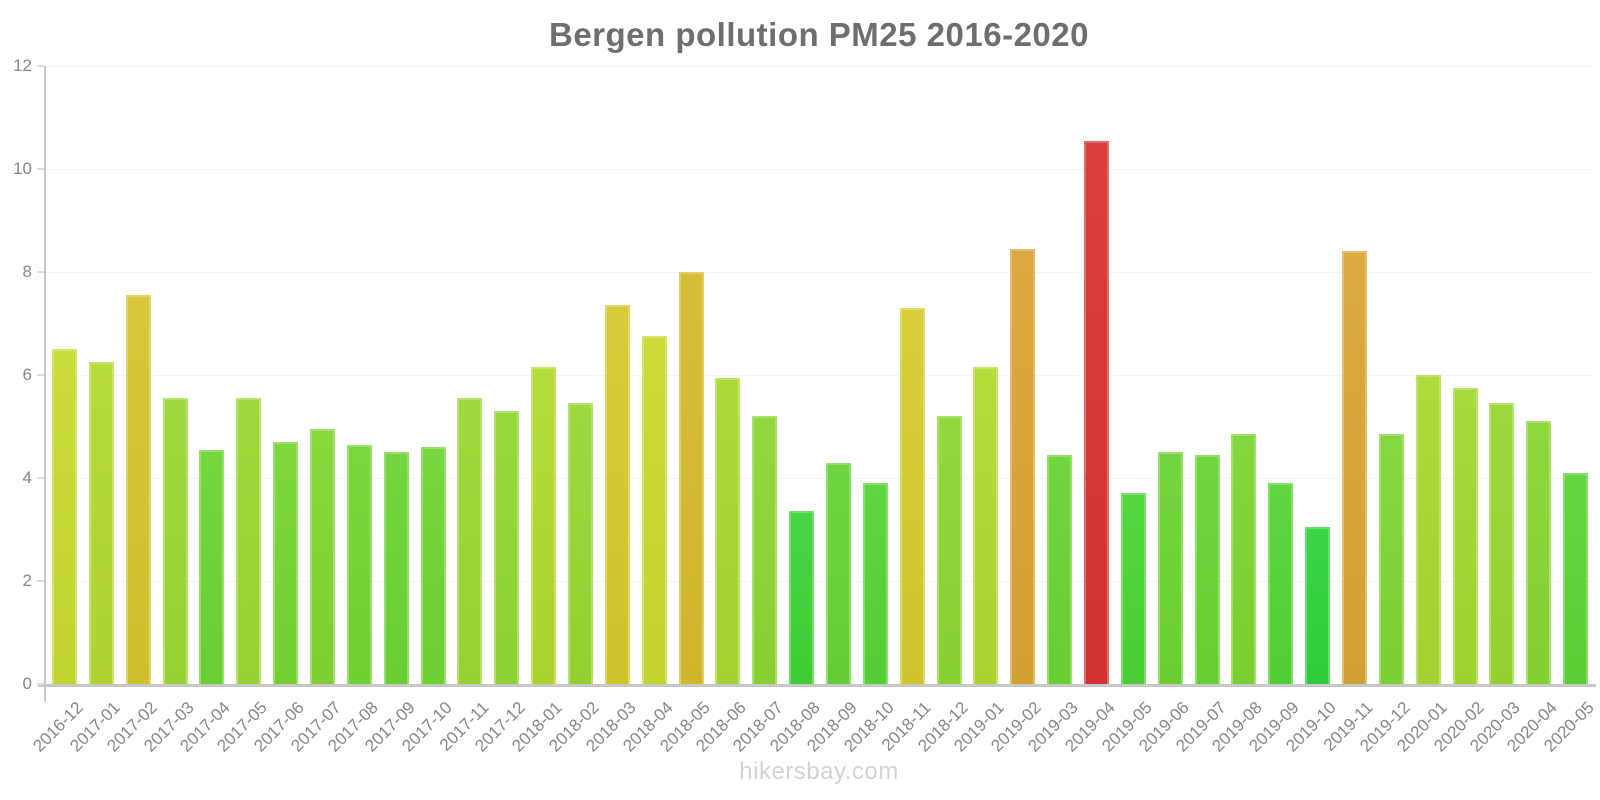  What do you see at coordinates (27, 580) in the screenshot?
I see `y-tick-label-2: 2` at bounding box center [27, 580].